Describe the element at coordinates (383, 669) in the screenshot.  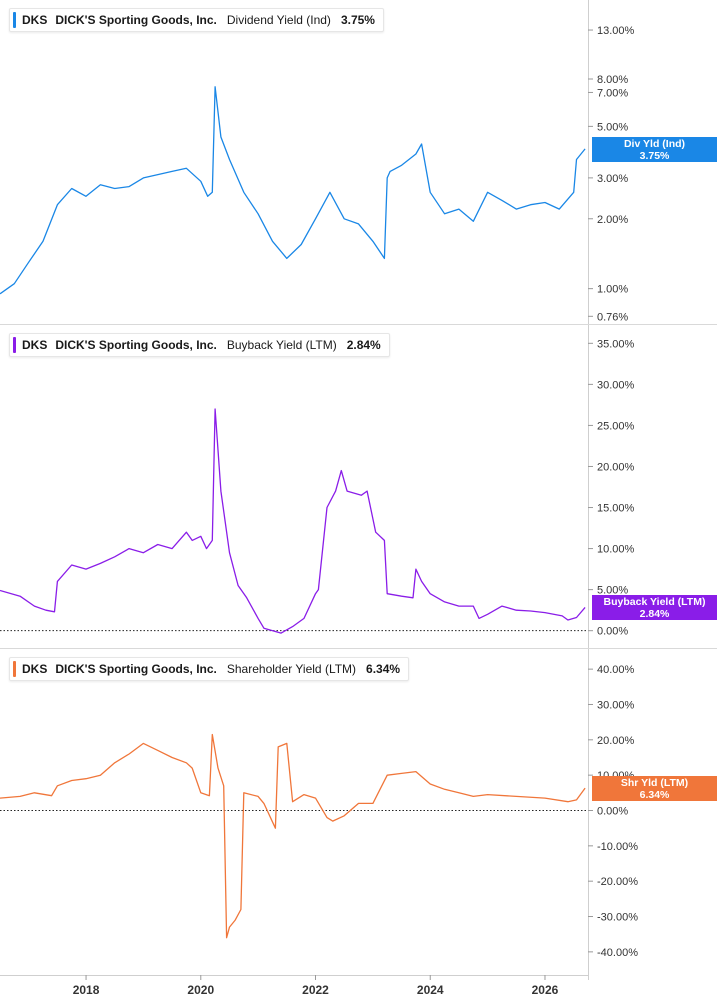
I see `legend-value: 6.34%` at that location.